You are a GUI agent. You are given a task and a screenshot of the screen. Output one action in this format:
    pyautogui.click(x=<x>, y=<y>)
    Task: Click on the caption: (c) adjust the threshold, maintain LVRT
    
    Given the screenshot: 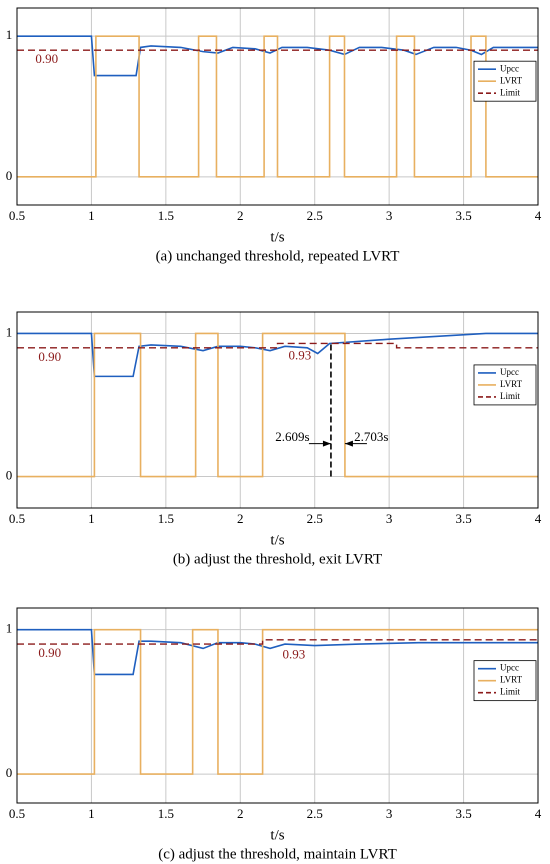 What is the action you would take?
    pyautogui.click(x=277, y=854)
    